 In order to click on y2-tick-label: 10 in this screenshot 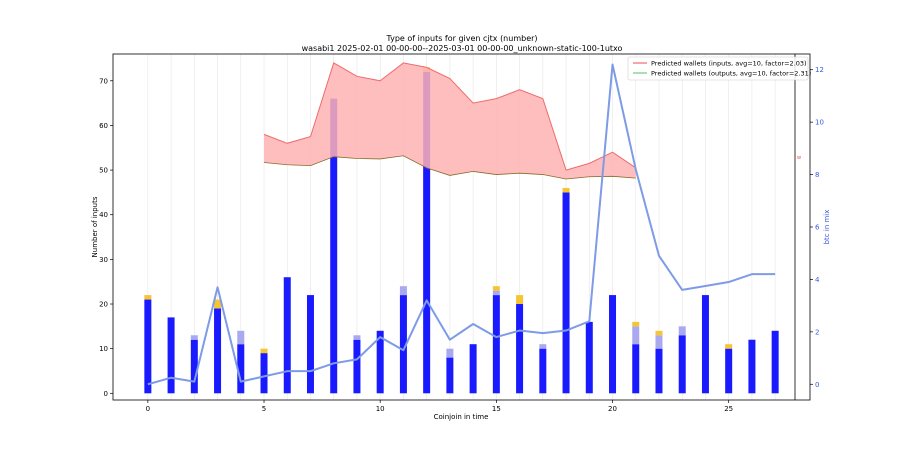, I will do `click(819, 123)`.